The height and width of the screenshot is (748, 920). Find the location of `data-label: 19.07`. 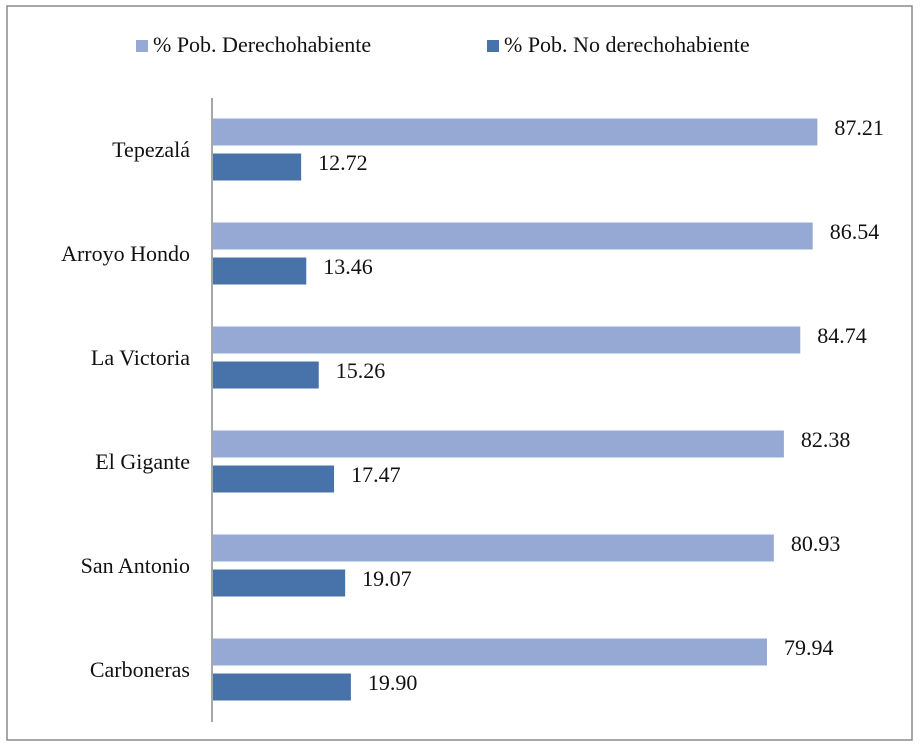

data-label: 19.07 is located at coordinates (387, 578).